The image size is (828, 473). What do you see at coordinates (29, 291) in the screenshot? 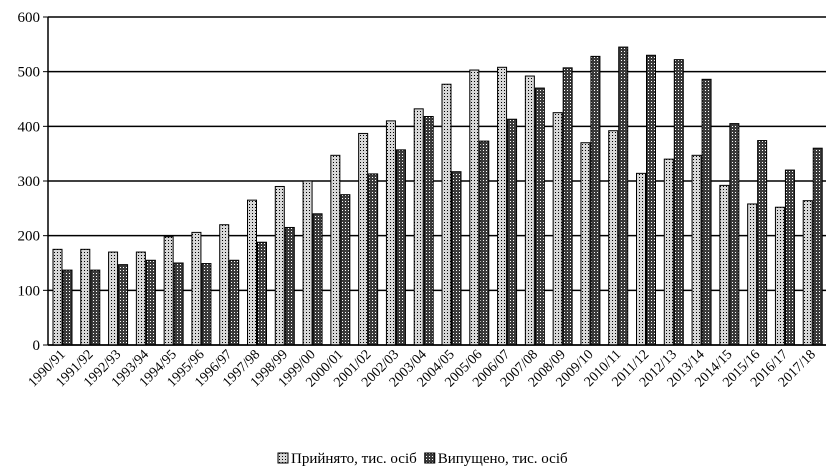
I see `y-tick-label: 100` at bounding box center [29, 291].